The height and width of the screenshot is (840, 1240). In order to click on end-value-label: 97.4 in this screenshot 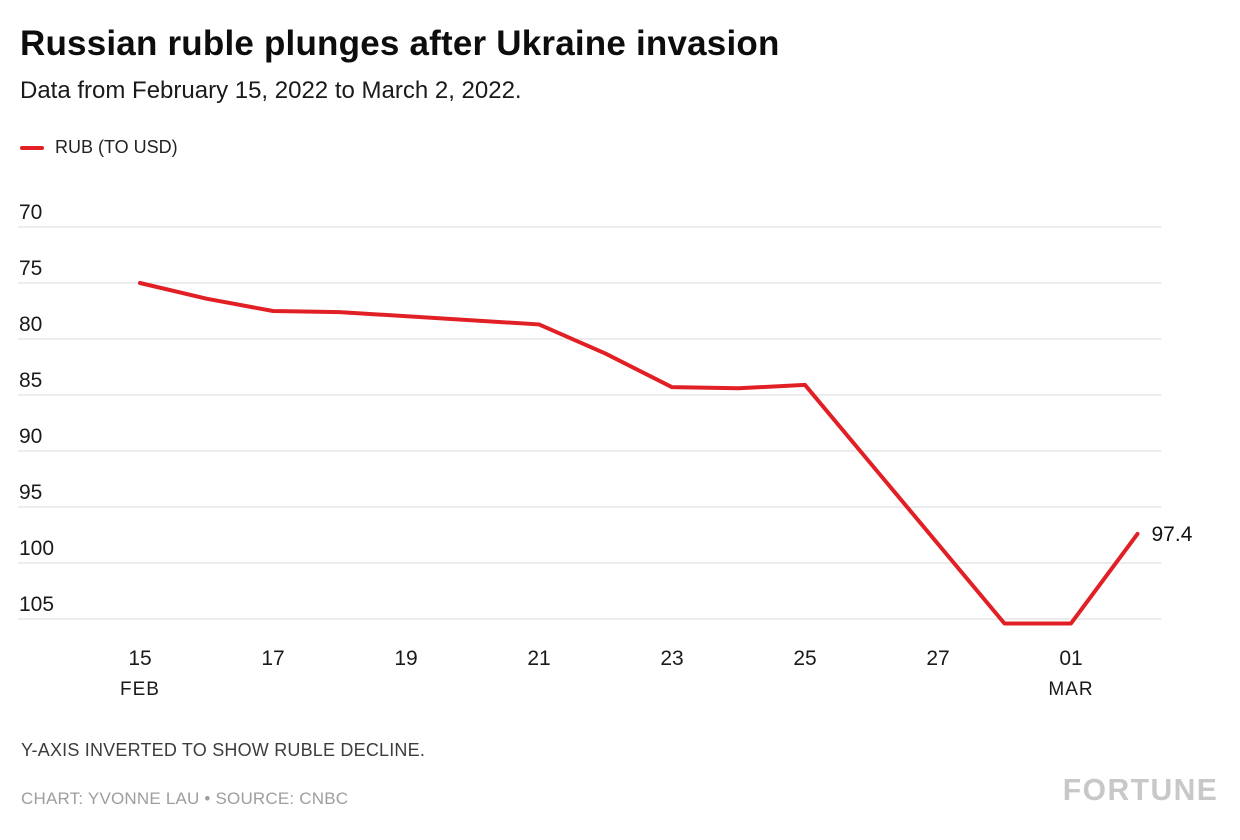, I will do `click(1172, 534)`.